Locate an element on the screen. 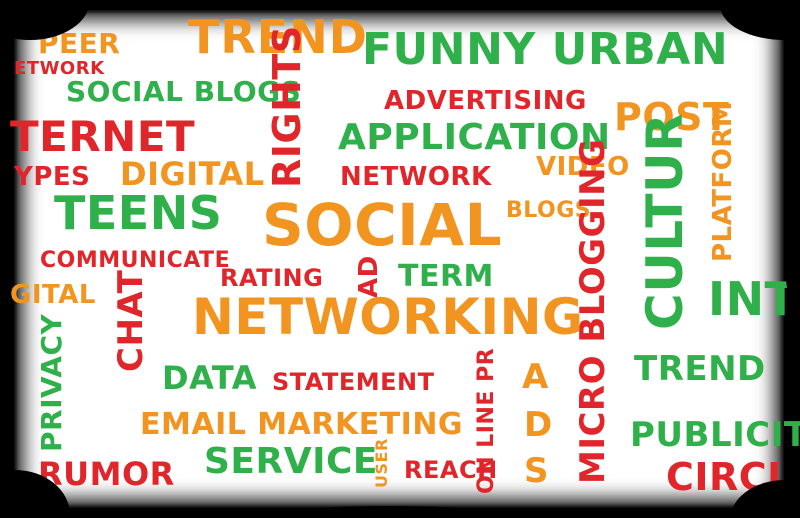  word-privacy: PRIVACY is located at coordinates (51, 382).